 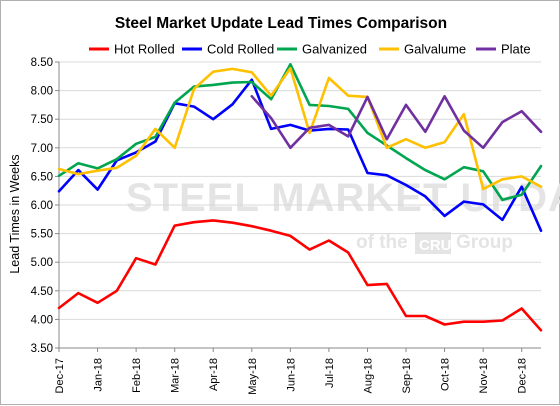 What do you see at coordinates (484, 375) in the screenshot?
I see `x-tick-label: Nov-18` at bounding box center [484, 375].